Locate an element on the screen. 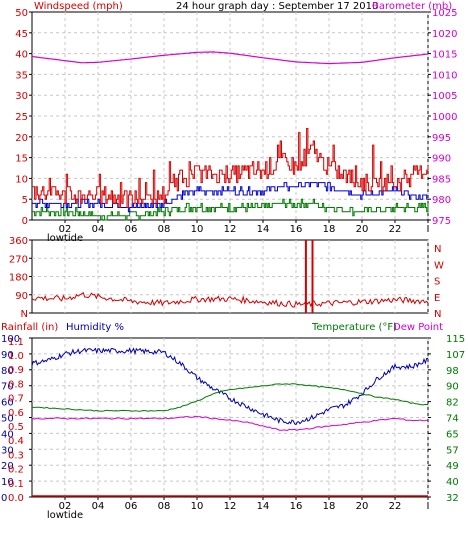  thermo-xtick-label: I is located at coordinates (428, 506).